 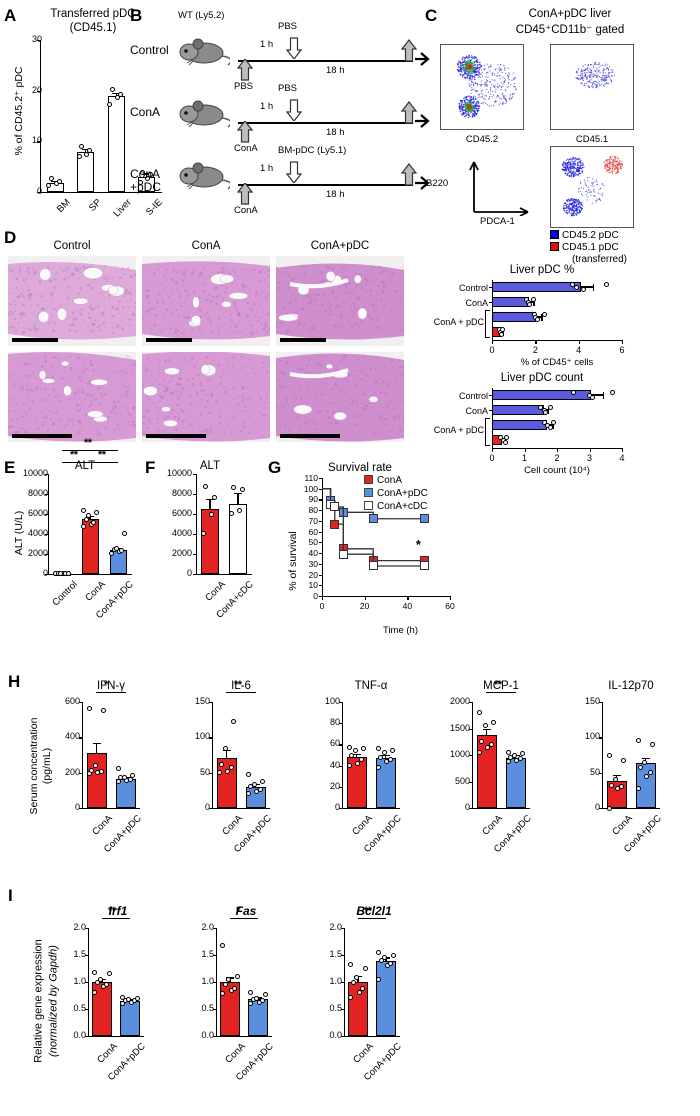 What do you see at coordinates (334, 764) in the screenshot?
I see `y-tick-label: 40` at bounding box center [334, 764].